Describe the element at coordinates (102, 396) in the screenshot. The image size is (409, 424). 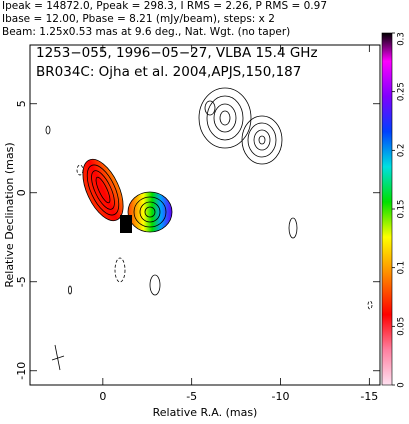
I see `x-tick-label: 0` at that location.